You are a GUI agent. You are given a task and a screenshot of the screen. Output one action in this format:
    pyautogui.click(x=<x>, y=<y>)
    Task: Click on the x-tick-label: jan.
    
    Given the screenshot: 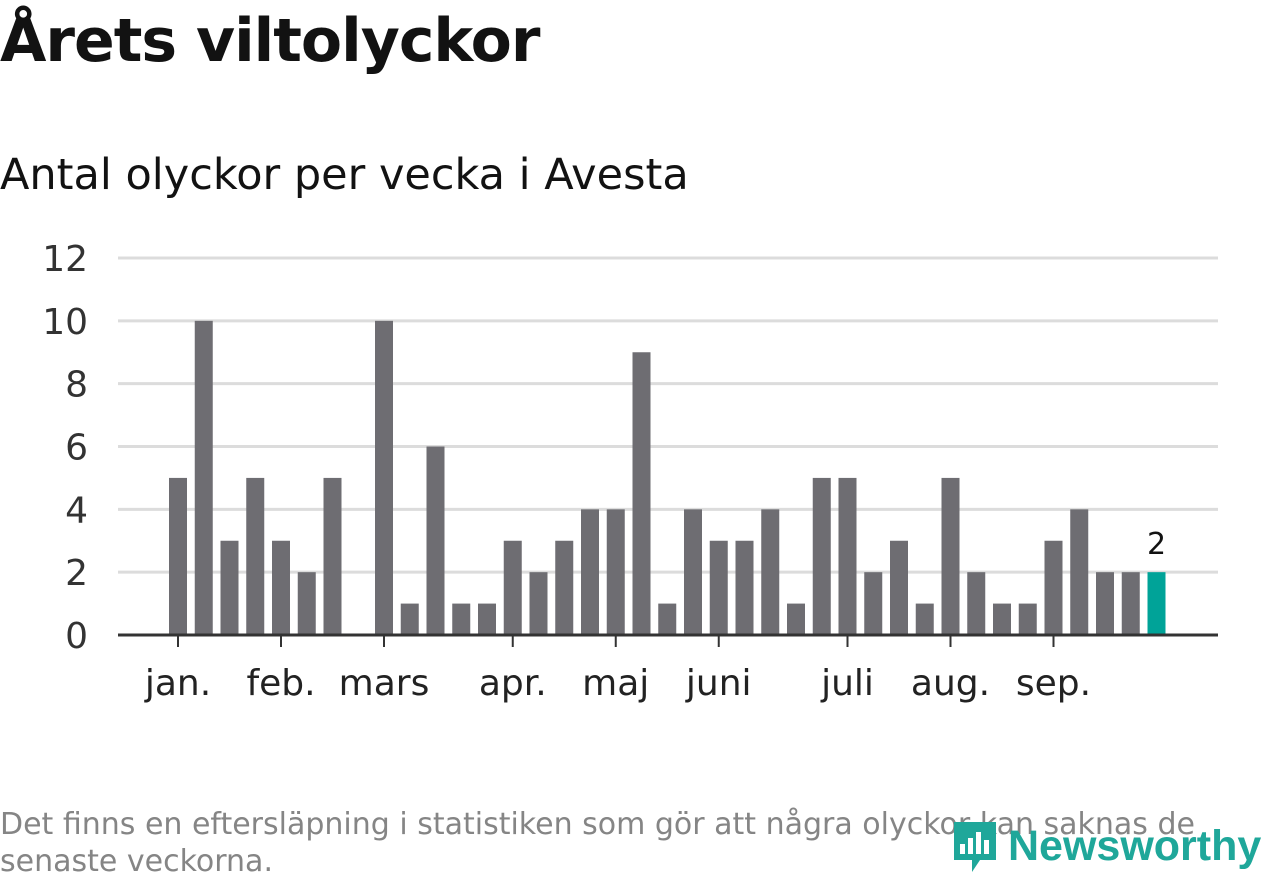 What is the action you would take?
    pyautogui.click(x=177, y=683)
    